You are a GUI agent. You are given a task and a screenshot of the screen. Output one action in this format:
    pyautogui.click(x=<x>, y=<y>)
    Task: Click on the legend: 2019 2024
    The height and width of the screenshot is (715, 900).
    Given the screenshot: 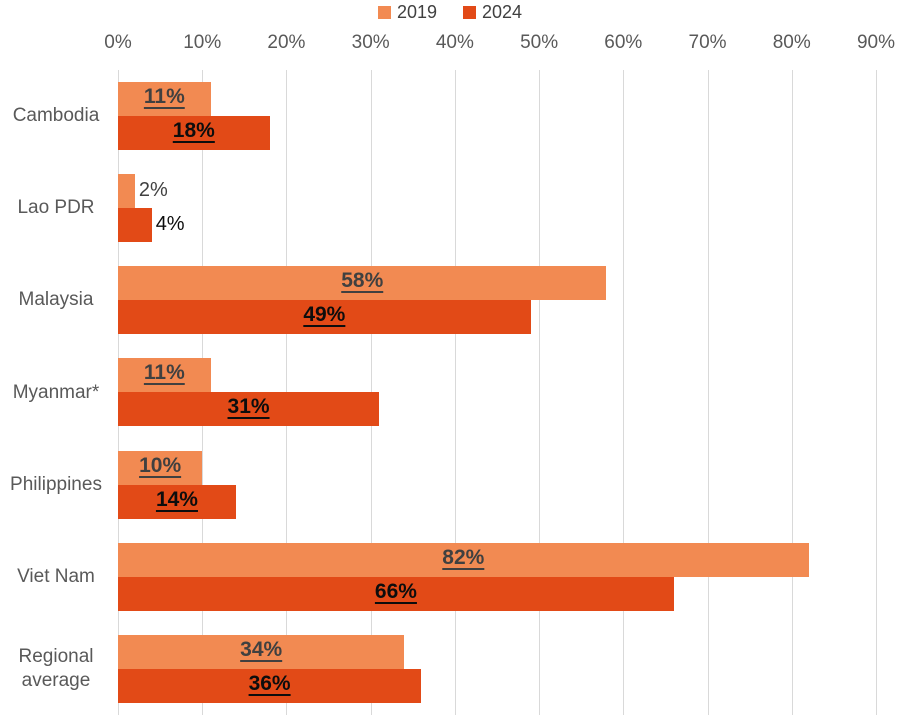 What is the action you would take?
    pyautogui.click(x=450, y=12)
    